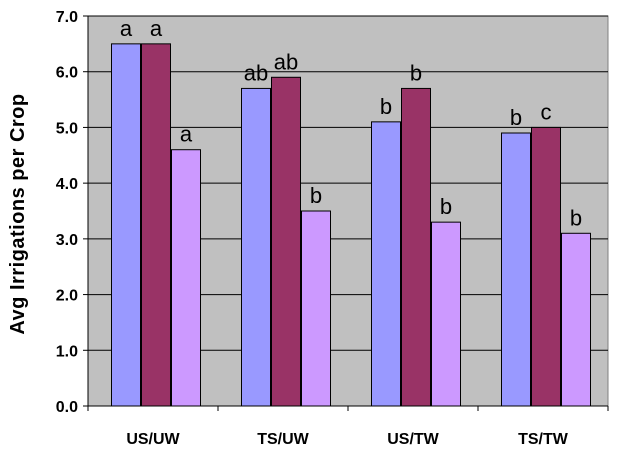 Image resolution: width=617 pixels, height=459 pixels. What do you see at coordinates (67, 184) in the screenshot?
I see `y-tick-label: 4.0` at bounding box center [67, 184].